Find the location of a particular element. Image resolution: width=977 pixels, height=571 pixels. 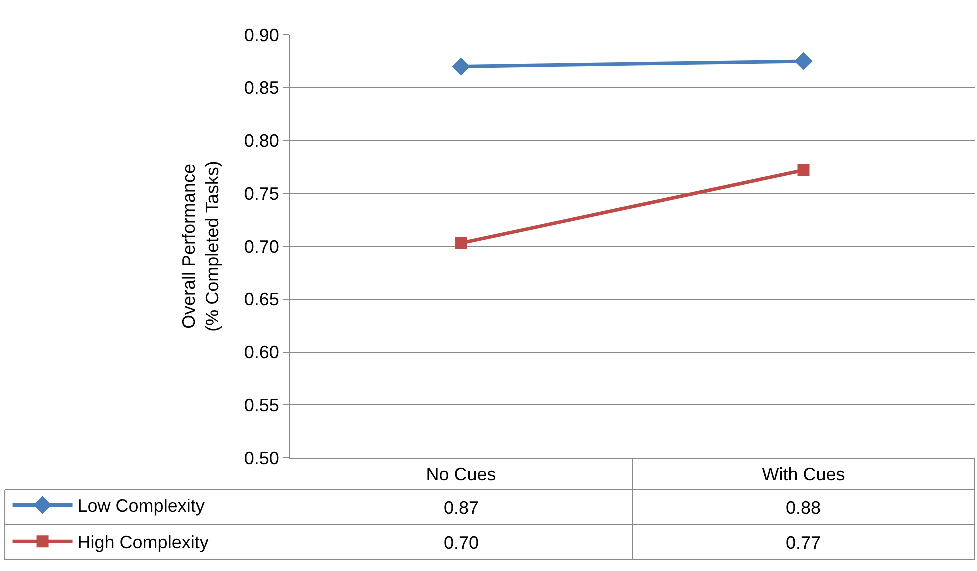

data-label: 0.88 is located at coordinates (804, 508).